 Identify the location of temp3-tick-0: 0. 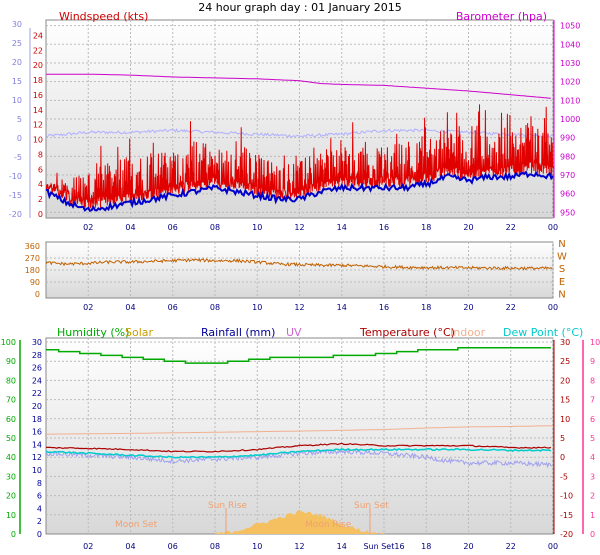
(562, 457).